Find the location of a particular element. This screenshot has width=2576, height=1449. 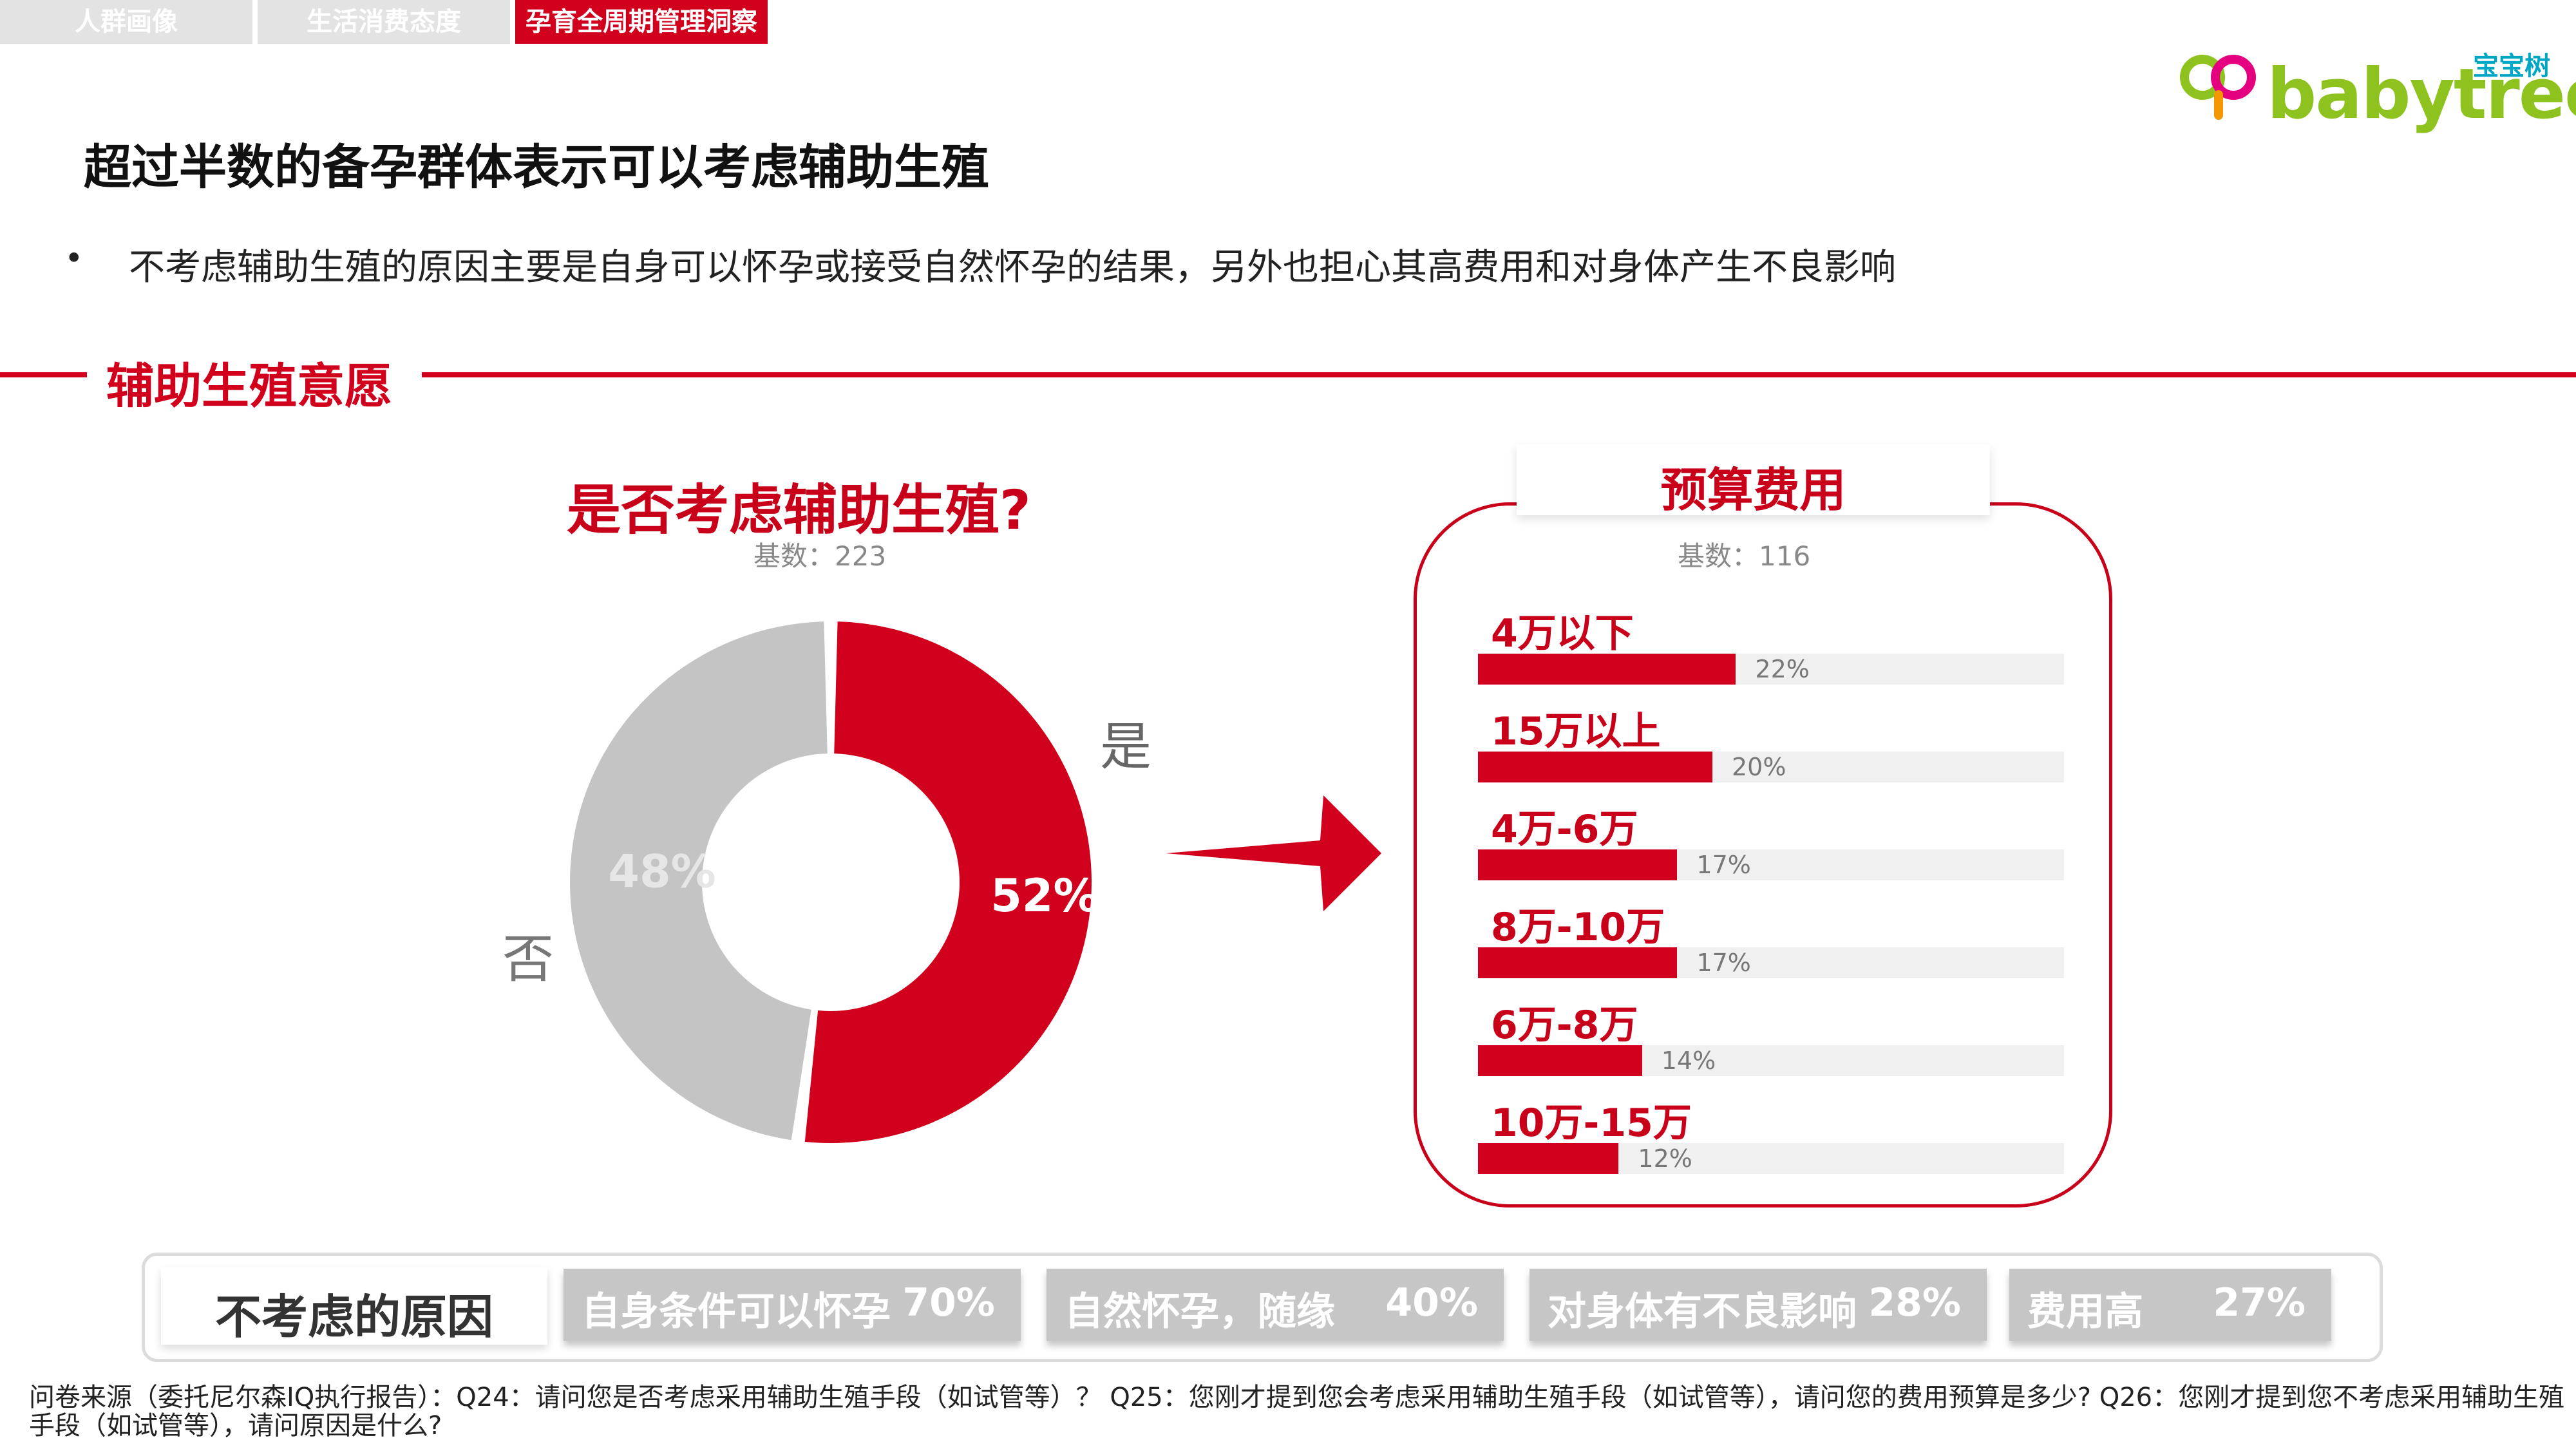

section-title: 辅助生殖意愿 is located at coordinates (249, 386).